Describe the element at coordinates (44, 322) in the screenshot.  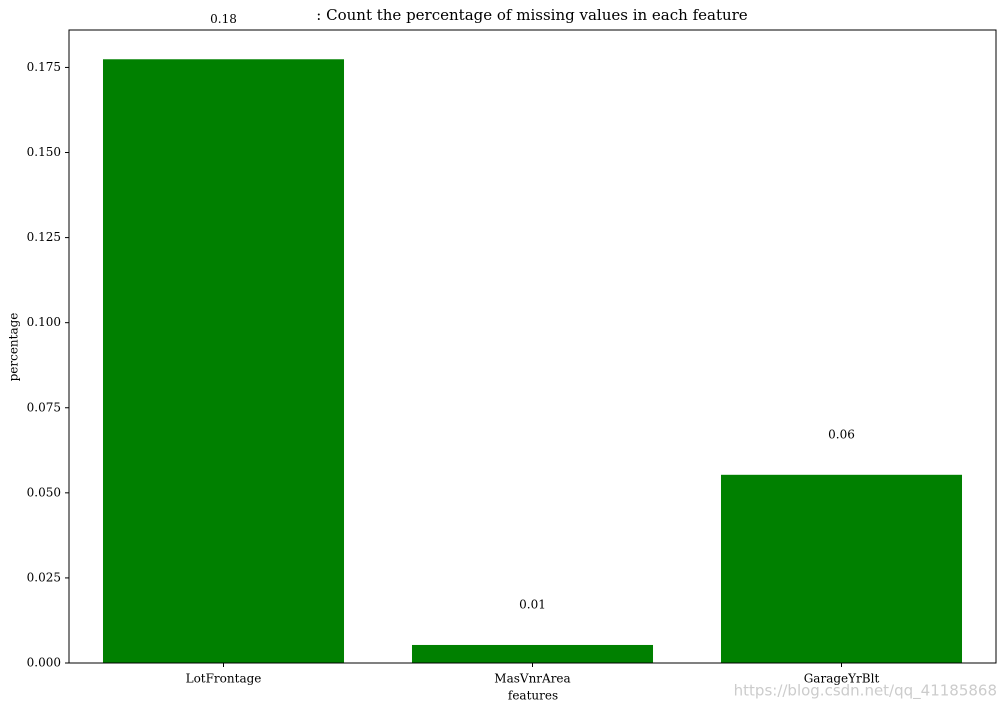
I see `y-tick-label: 0.100` at that location.